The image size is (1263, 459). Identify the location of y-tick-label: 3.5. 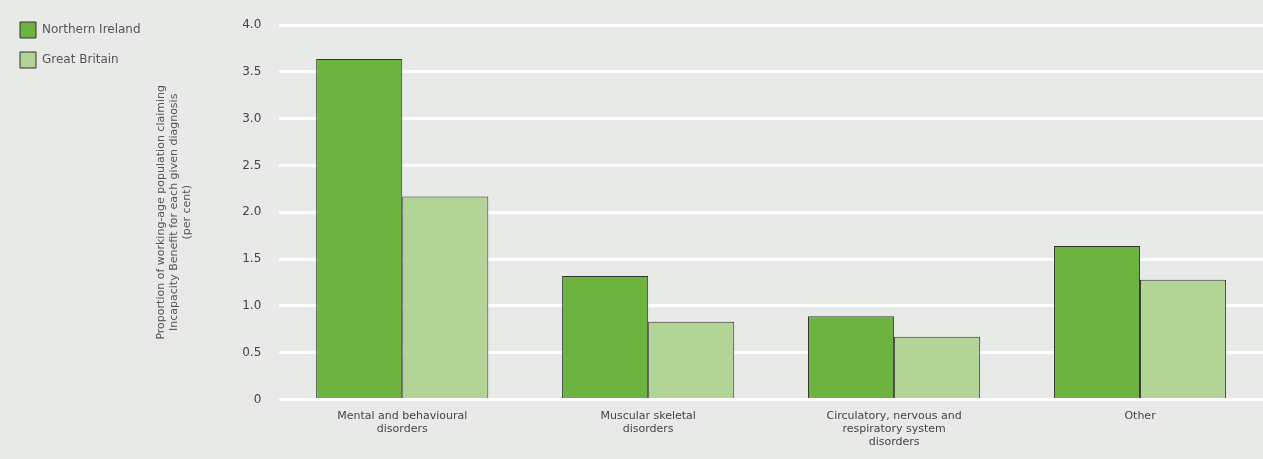
(252, 71).